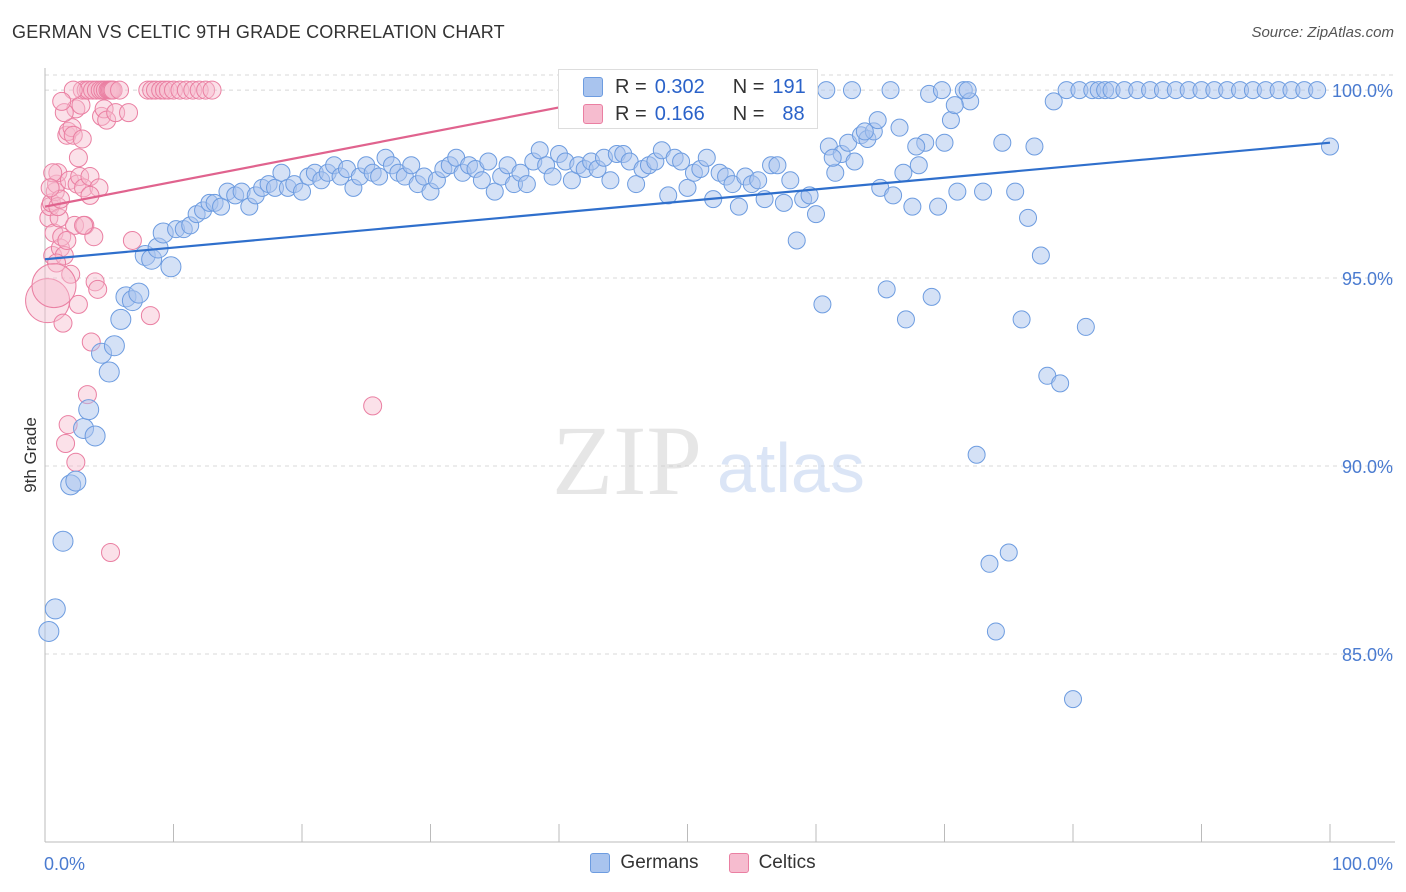 The image size is (1406, 892). I want to click on x-tick-label-min: 0.0%, so click(64, 864).